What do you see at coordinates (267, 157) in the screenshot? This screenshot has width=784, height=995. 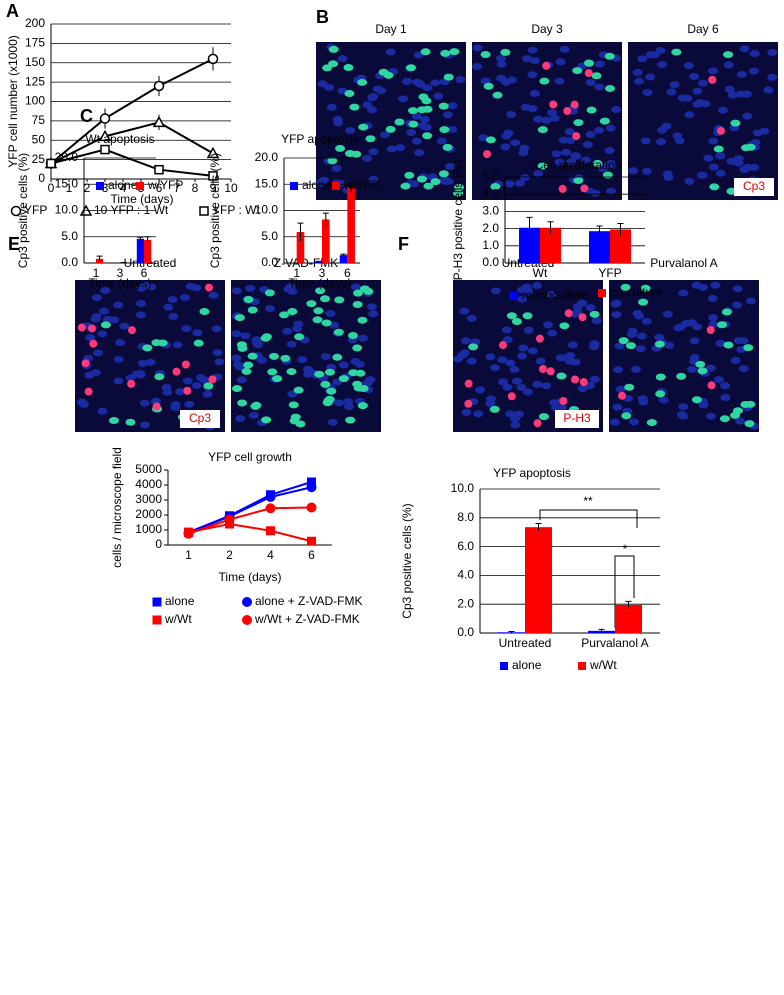 I see `y-tick-label: 20.0` at bounding box center [267, 157].